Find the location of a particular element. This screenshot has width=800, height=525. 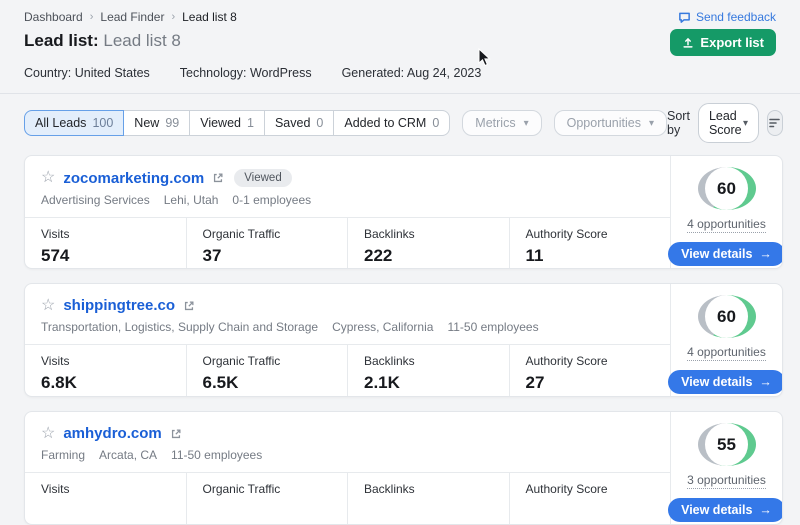

send-feedback-link: Send feedback is located at coordinates (727, 17).